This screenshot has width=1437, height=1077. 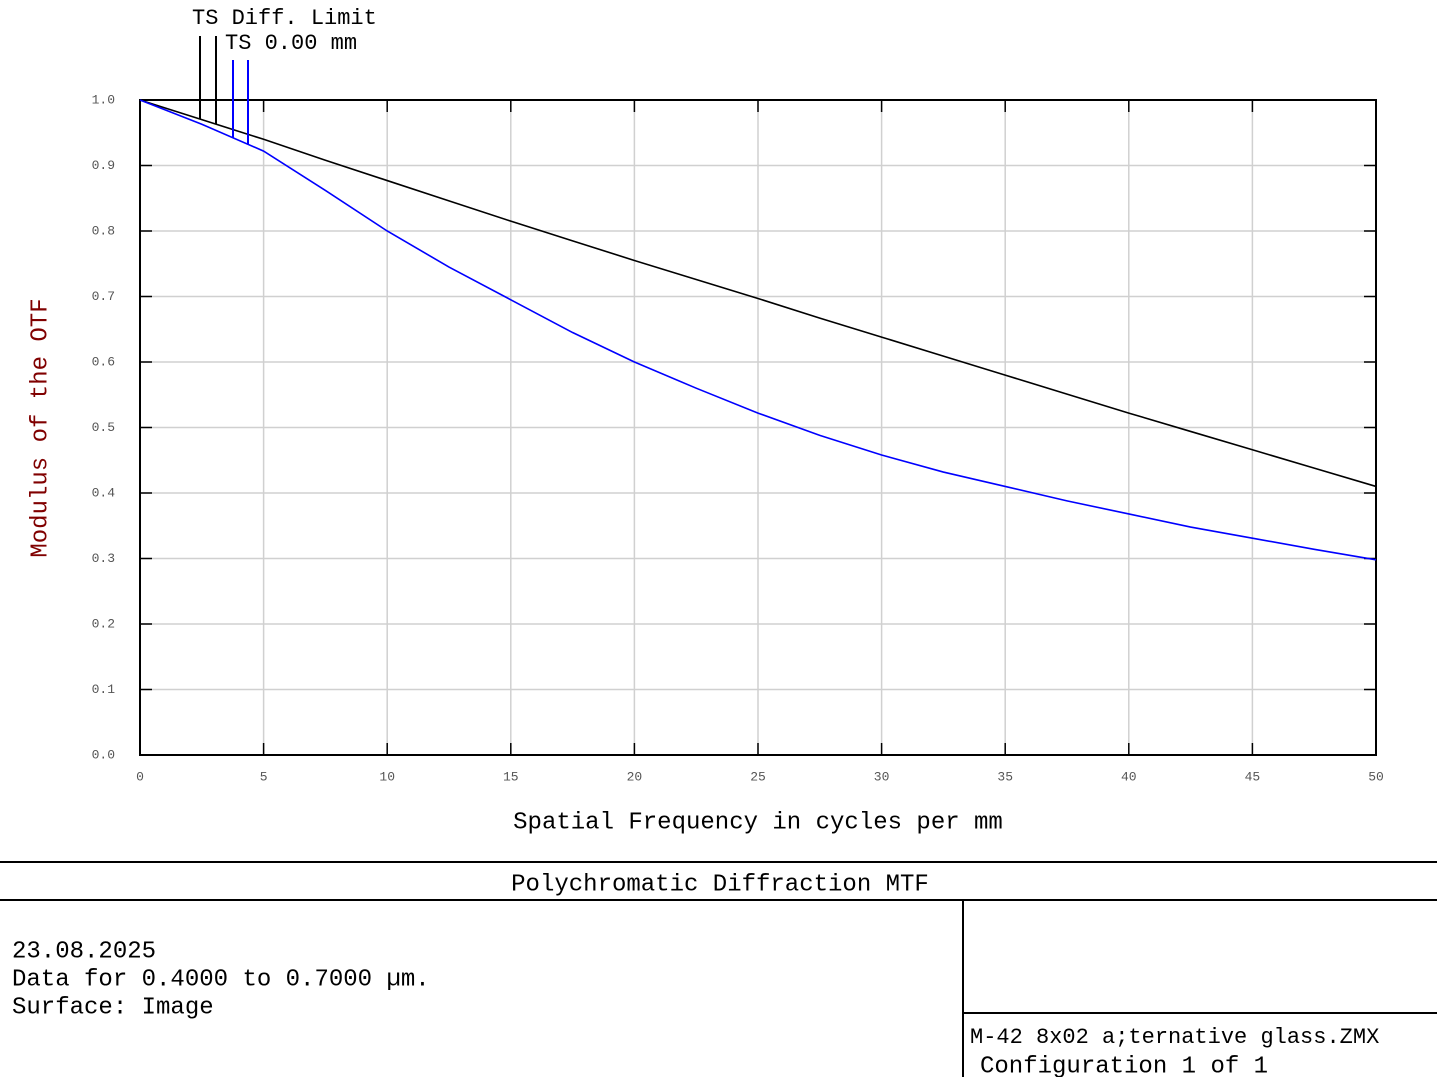 I want to click on legend-label: TS Diff. Limit, so click(x=284, y=18).